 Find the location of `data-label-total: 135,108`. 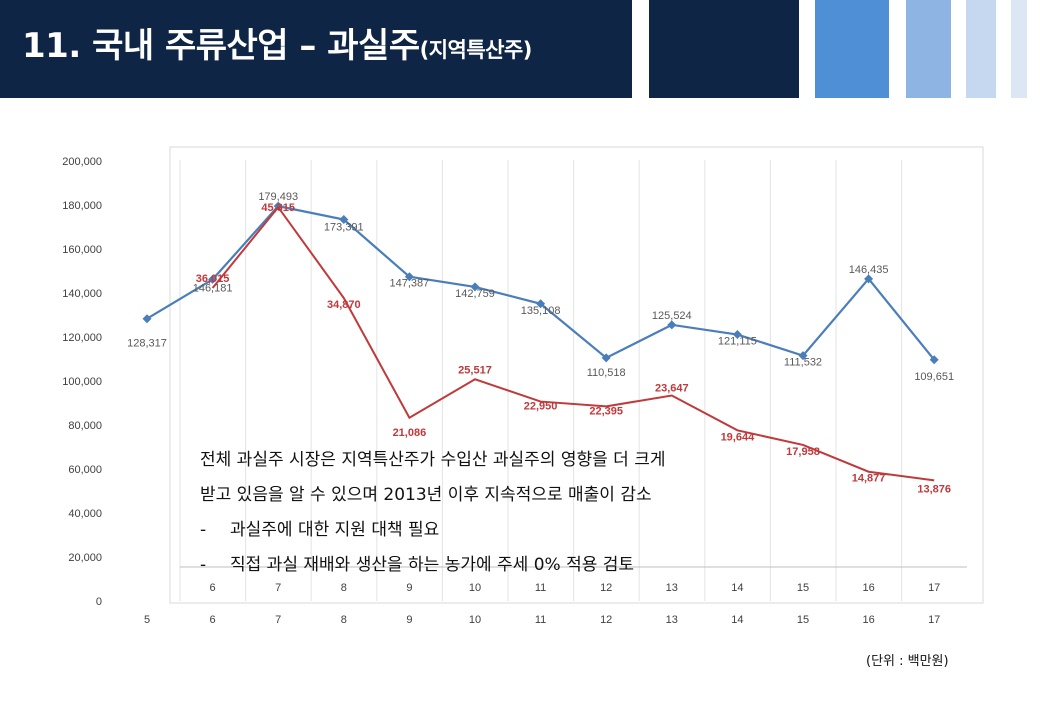

data-label-total: 135,108 is located at coordinates (541, 311).